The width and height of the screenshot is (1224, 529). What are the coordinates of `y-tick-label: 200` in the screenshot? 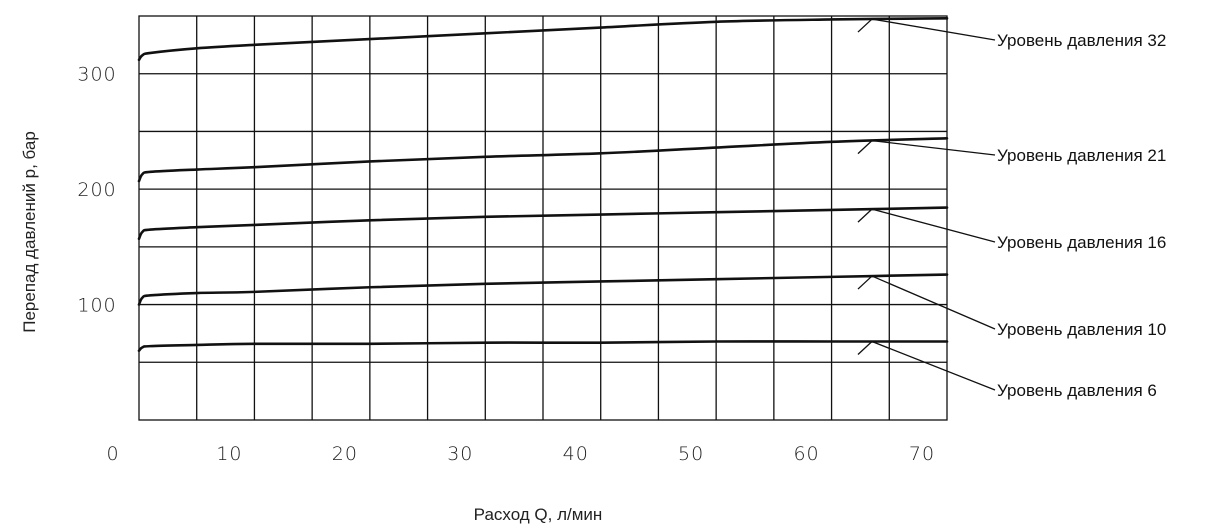 It's located at (96, 190).